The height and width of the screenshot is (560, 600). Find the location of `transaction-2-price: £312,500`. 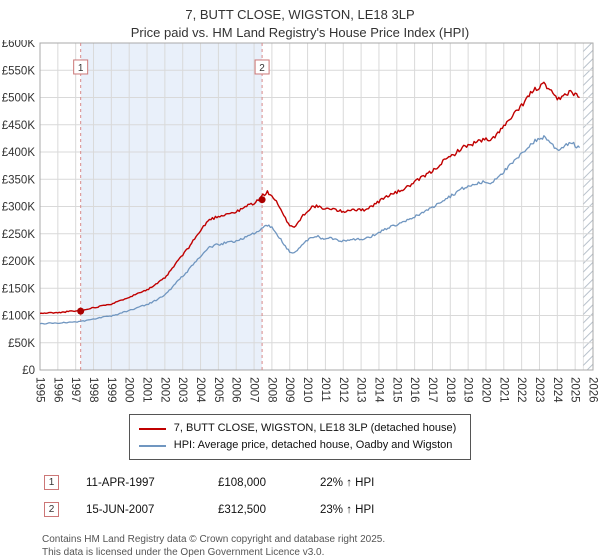

transaction-2-price: £312,500 is located at coordinates (242, 509).